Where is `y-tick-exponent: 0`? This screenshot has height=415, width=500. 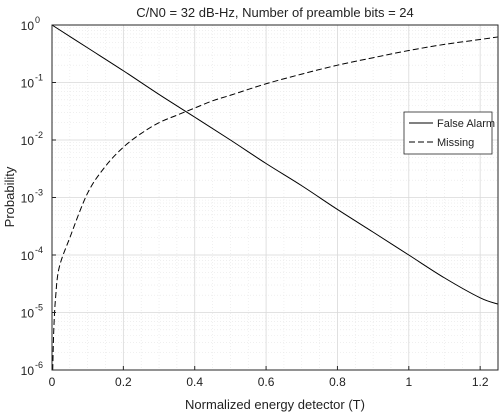
y-tick-exponent: 0 is located at coordinates (37, 20).